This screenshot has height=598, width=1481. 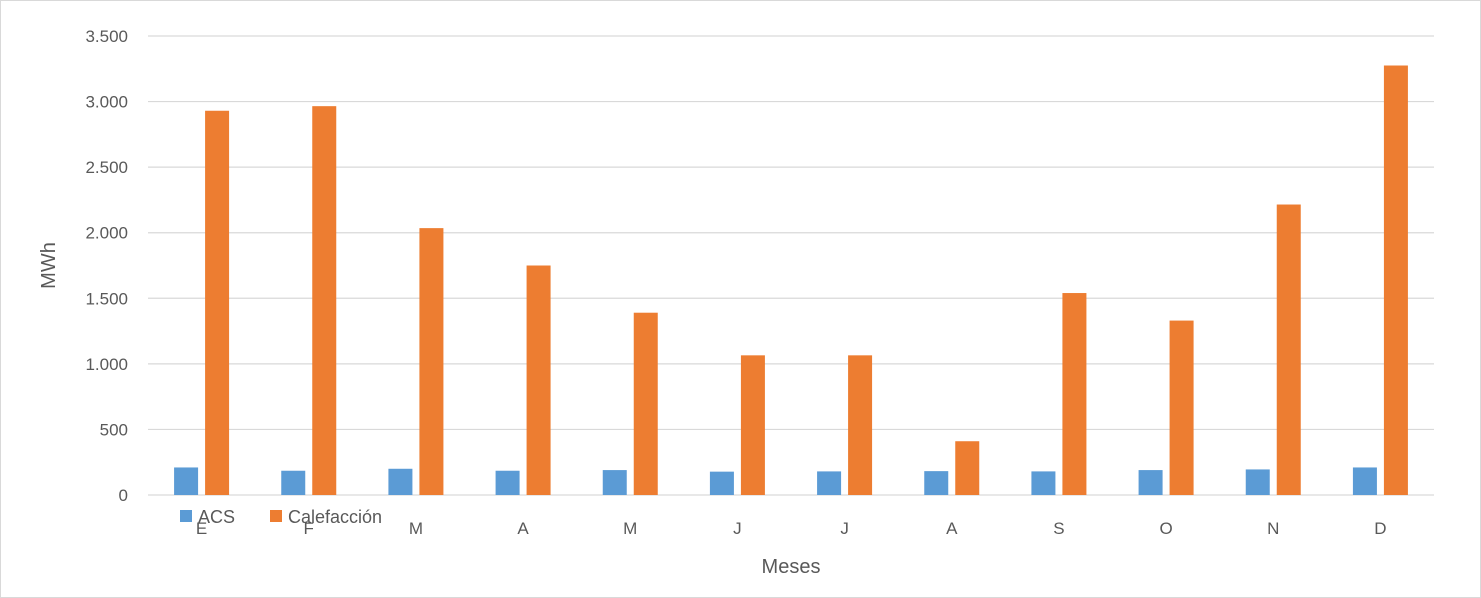 I want to click on legend-label-acs: ACS, so click(x=216, y=517).